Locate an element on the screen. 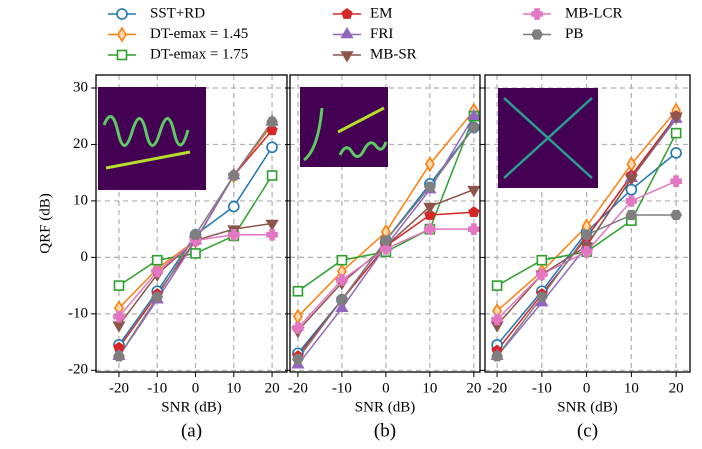 The image size is (702, 449). legend-label: PB is located at coordinates (574, 34).